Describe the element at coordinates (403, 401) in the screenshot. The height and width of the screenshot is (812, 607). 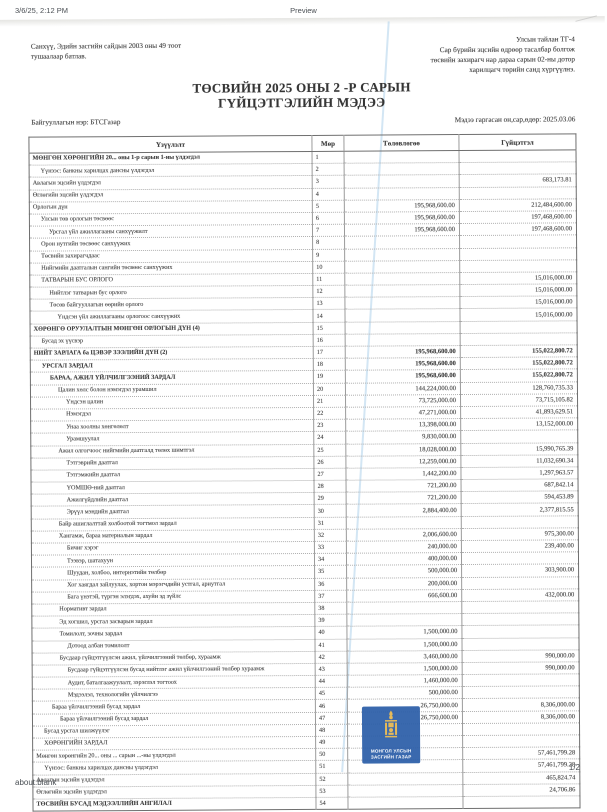
I see `plan-value: 73,725,000.00` at that location.